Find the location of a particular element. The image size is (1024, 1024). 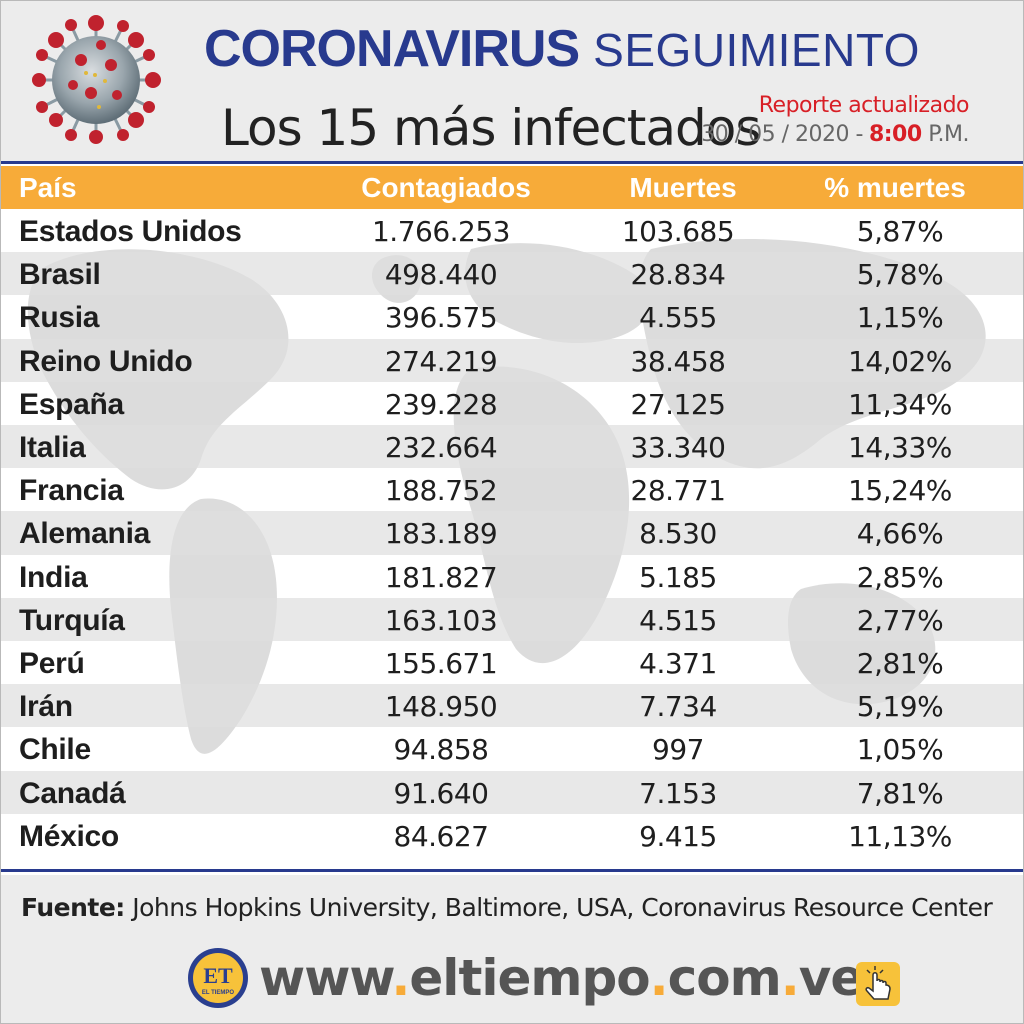

cell-deaths: 33.340 is located at coordinates (678, 447).